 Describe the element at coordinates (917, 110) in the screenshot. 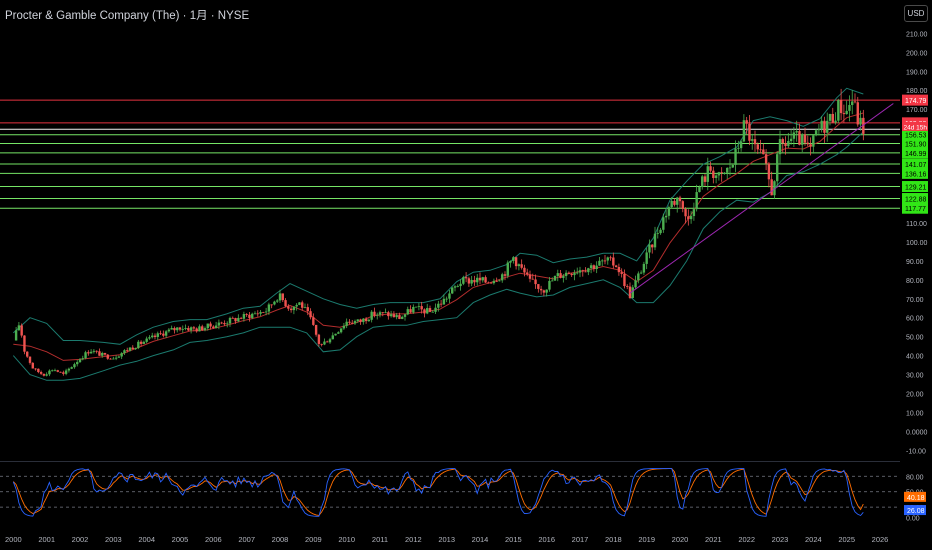

I see `y-tick-label: 170.00` at that location.